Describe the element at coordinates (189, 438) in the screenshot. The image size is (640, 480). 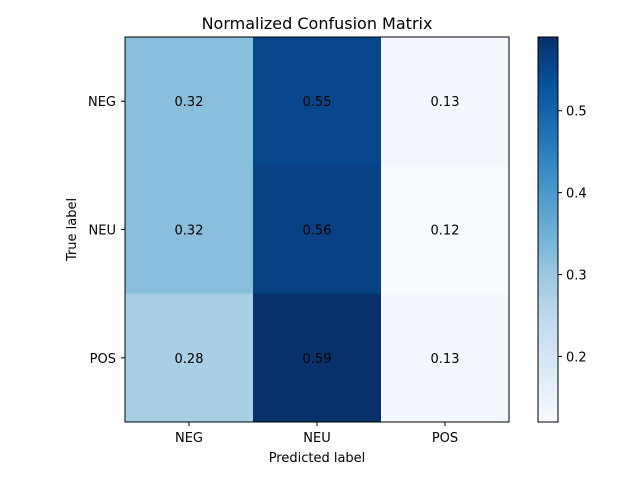
I see `x-tick-label: NEG` at that location.